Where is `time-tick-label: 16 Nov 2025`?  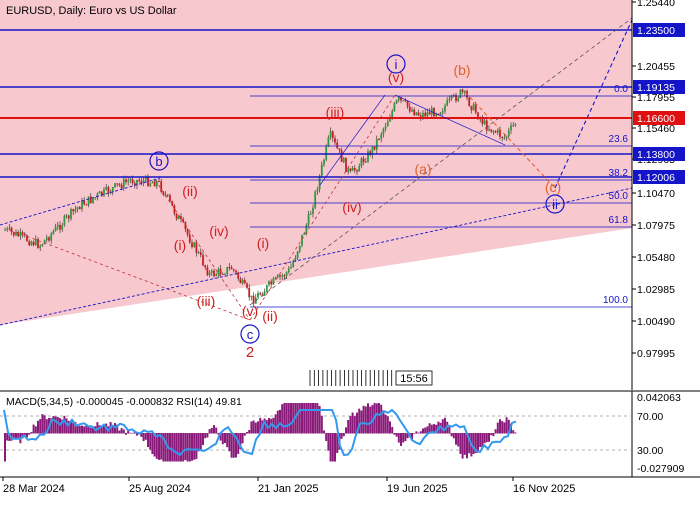
time-tick-label: 16 Nov 2025 is located at coordinates (544, 489).